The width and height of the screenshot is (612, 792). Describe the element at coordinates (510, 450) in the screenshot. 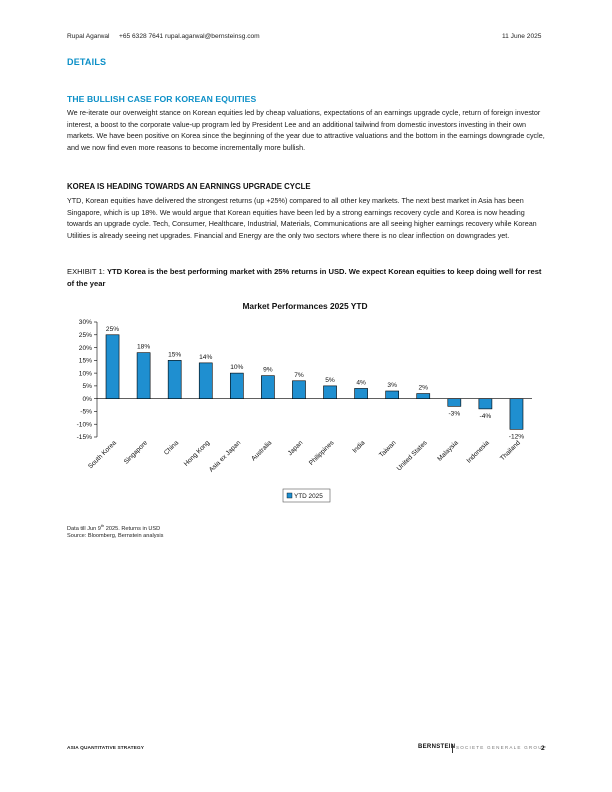

I see `x-category-label: Thailand` at that location.